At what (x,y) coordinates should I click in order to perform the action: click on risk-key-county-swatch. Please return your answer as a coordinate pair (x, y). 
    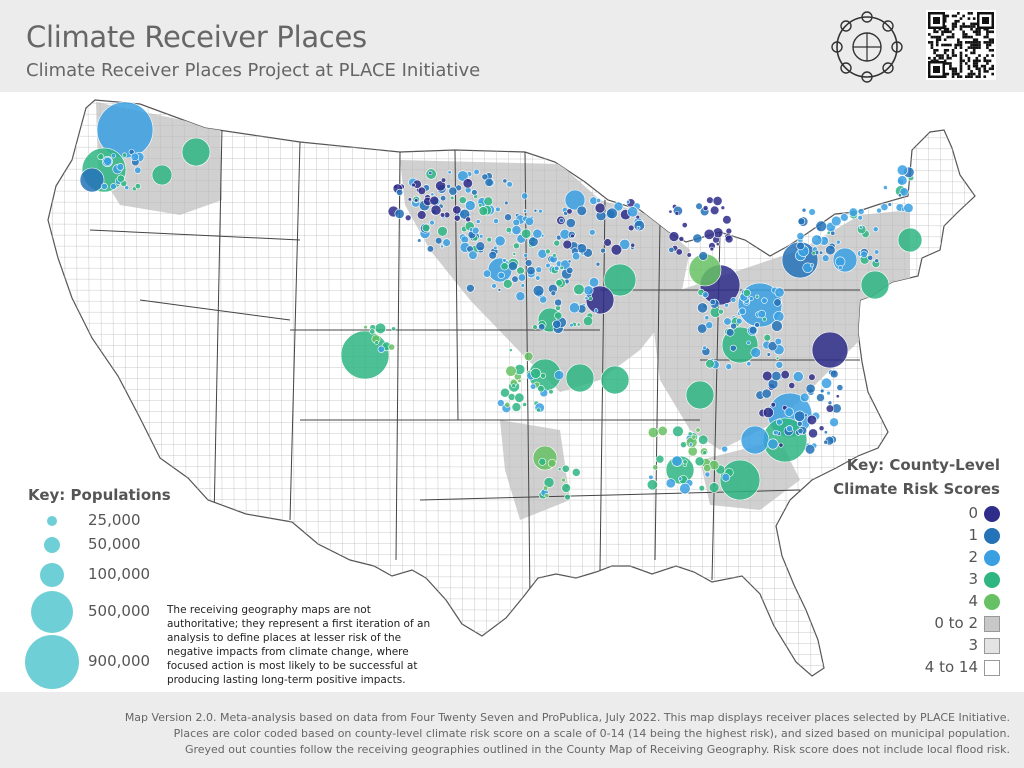
    Looking at the image, I should click on (992, 646).